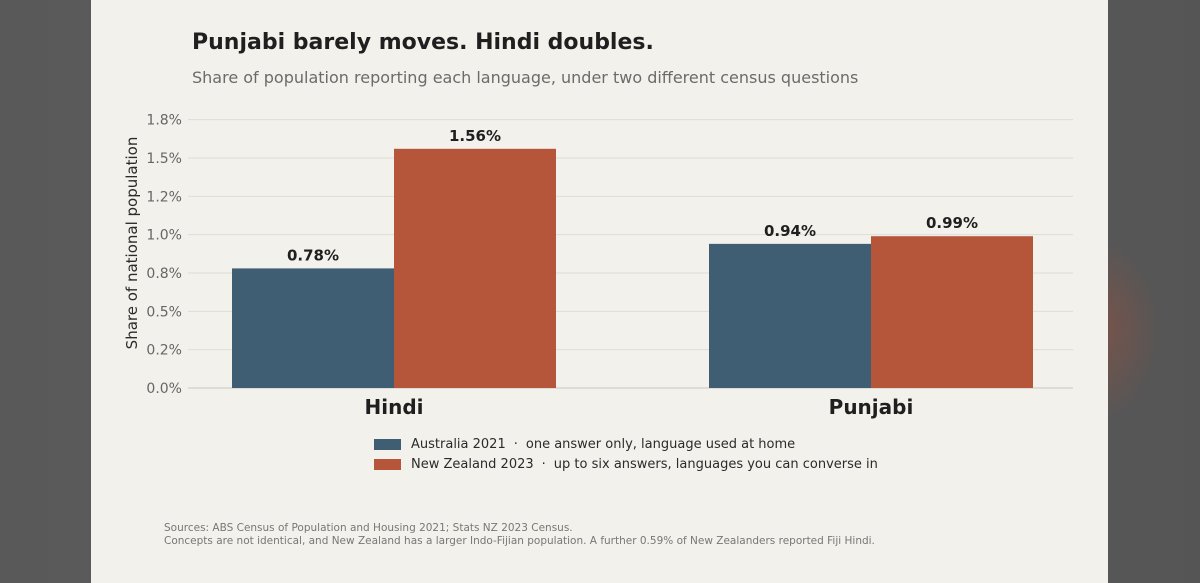 The image size is (1200, 583). I want to click on y-tick-label: 0.0%, so click(164, 389).